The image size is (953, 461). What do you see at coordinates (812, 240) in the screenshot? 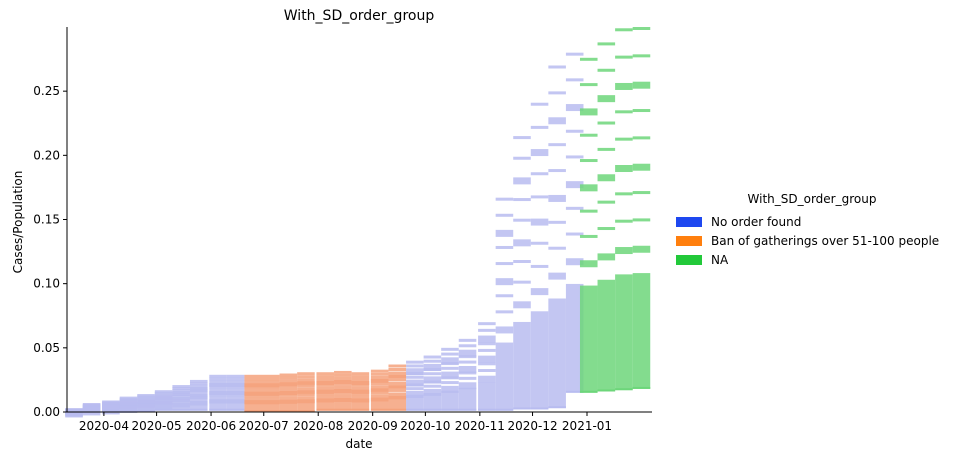
I see `legend-item-ban-gatherings: Ban of gatherings over 51-100 people` at bounding box center [812, 240].